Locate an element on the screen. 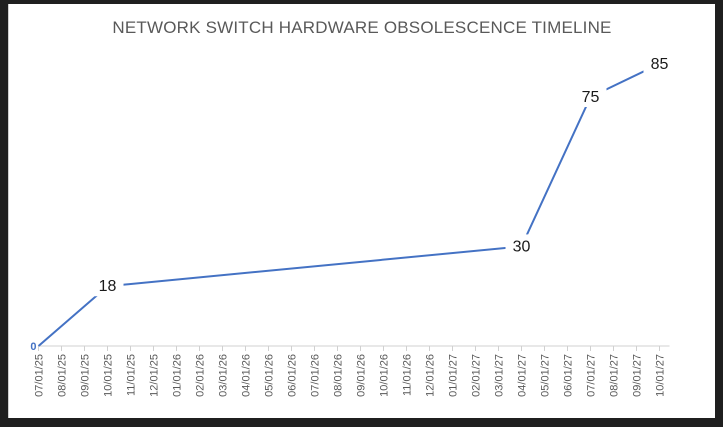  x-tick-label: 04/01/26 is located at coordinates (247, 375).